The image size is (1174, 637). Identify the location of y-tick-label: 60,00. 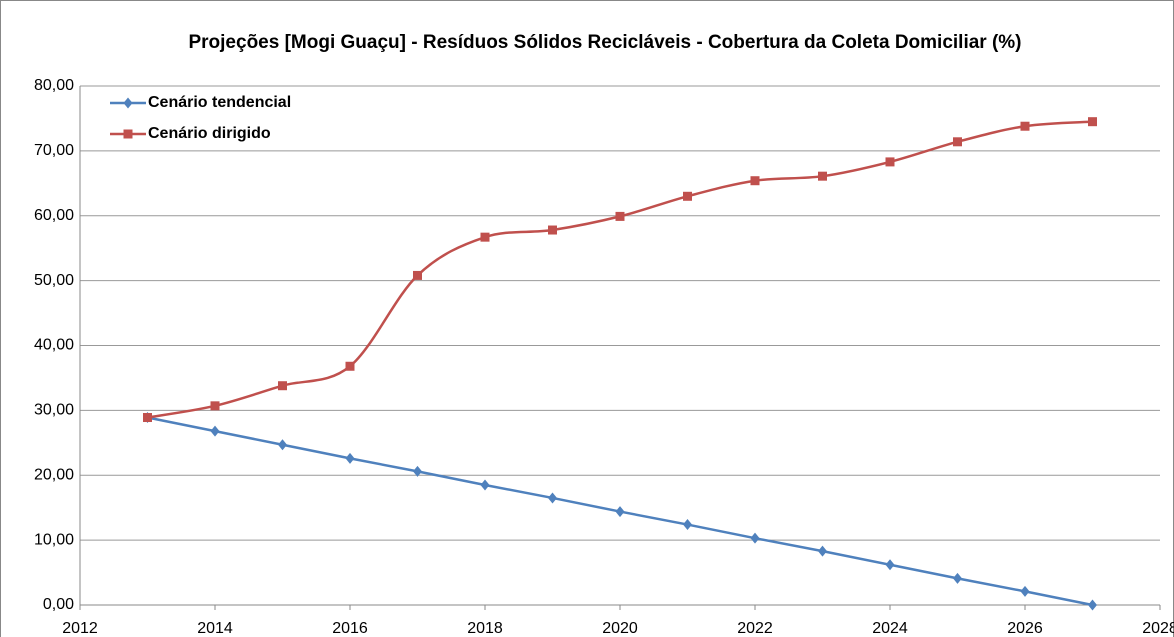
(54, 215).